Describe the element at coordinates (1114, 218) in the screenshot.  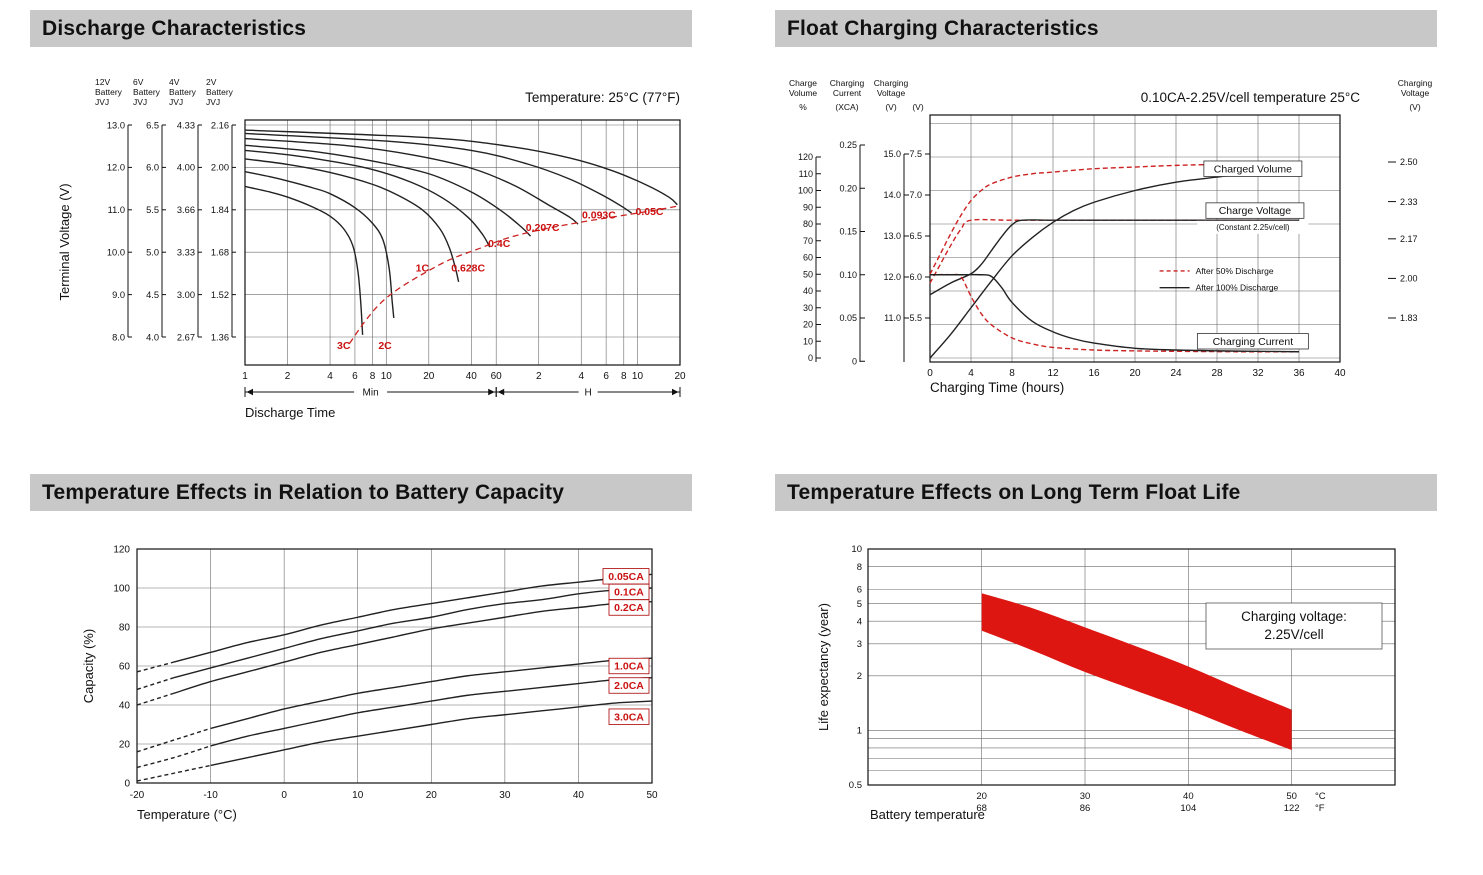
I see `curve-charged_volume_after_50pct` at that location.